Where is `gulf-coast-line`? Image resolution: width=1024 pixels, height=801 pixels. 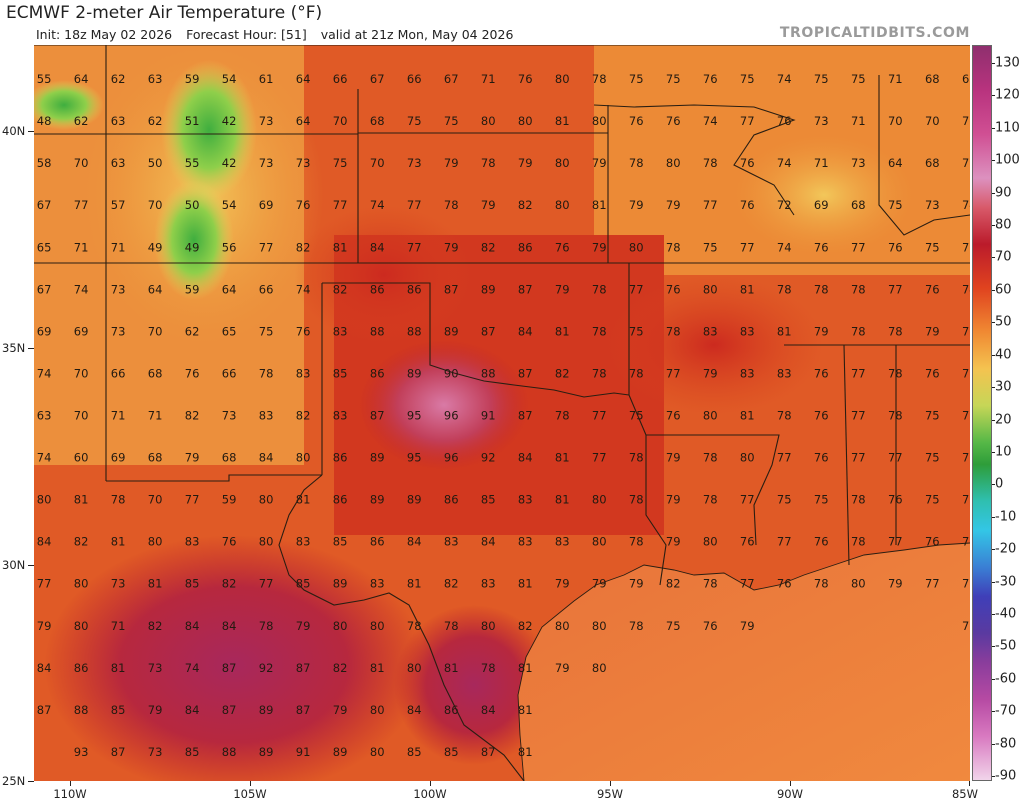
gulf-coast-line is located at coordinates (743, 661).